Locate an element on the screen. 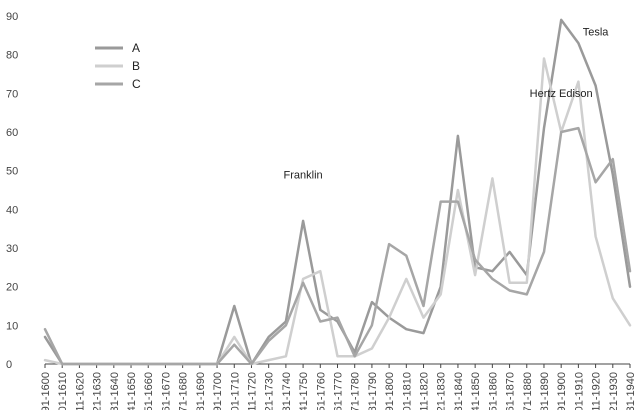  legend-label-b: B is located at coordinates (136, 66).